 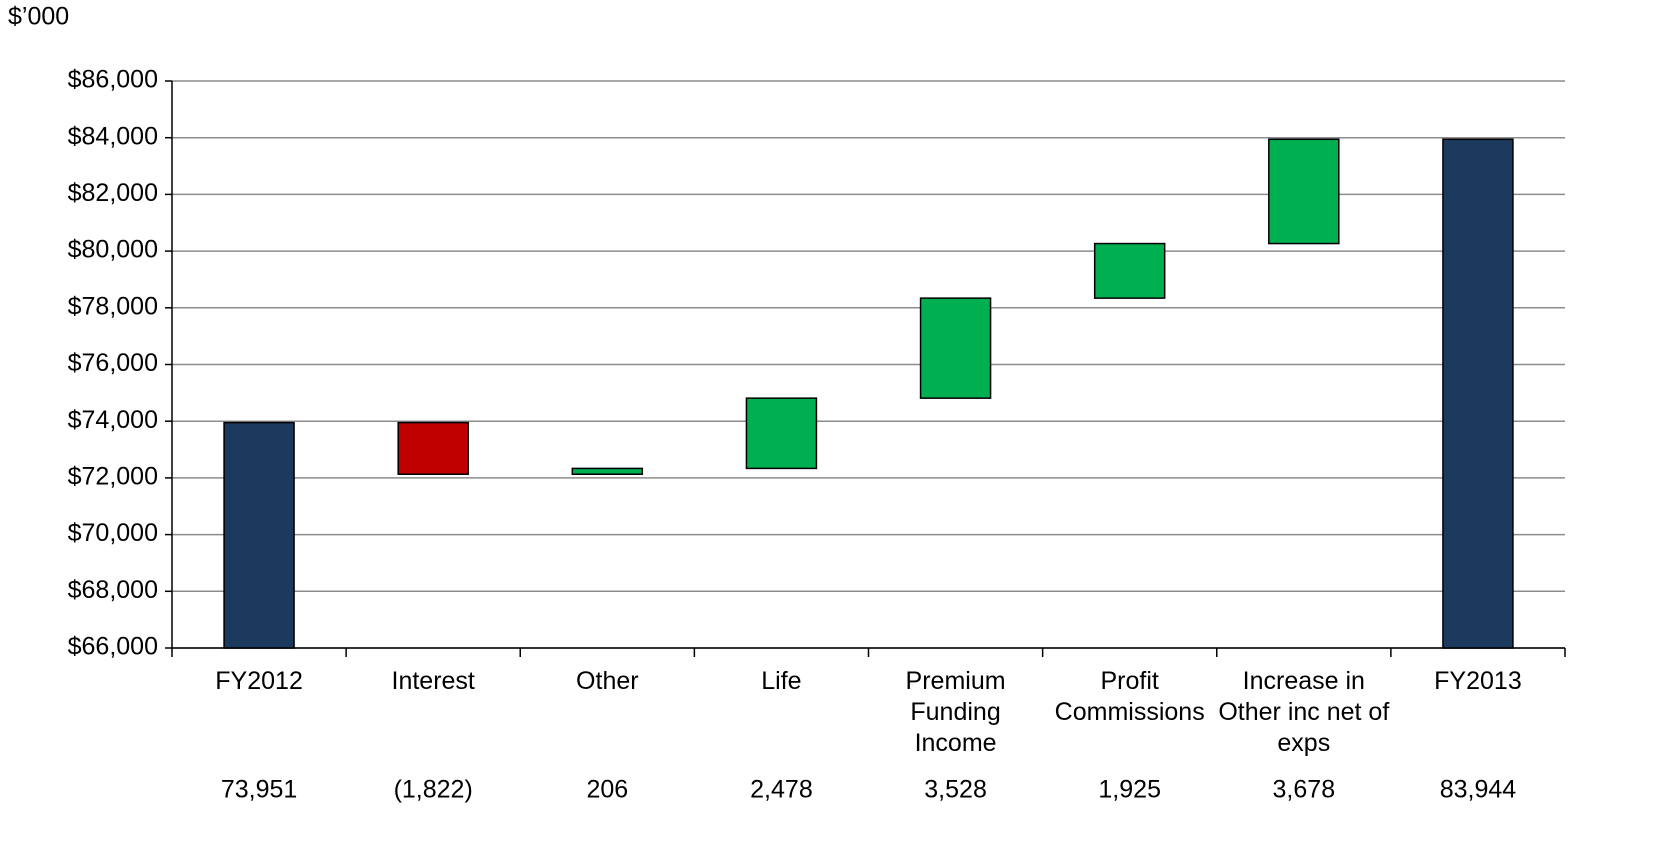 What do you see at coordinates (781, 681) in the screenshot?
I see `x-tick-label: Life` at bounding box center [781, 681].